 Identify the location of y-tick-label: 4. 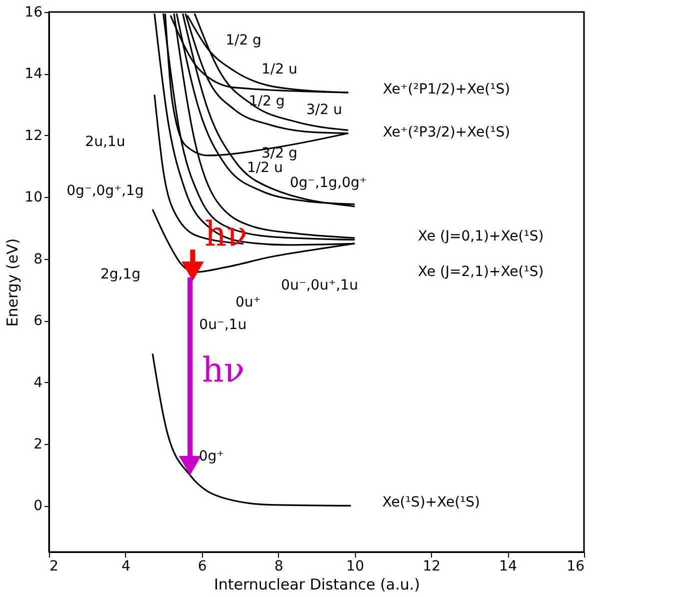
(38, 382).